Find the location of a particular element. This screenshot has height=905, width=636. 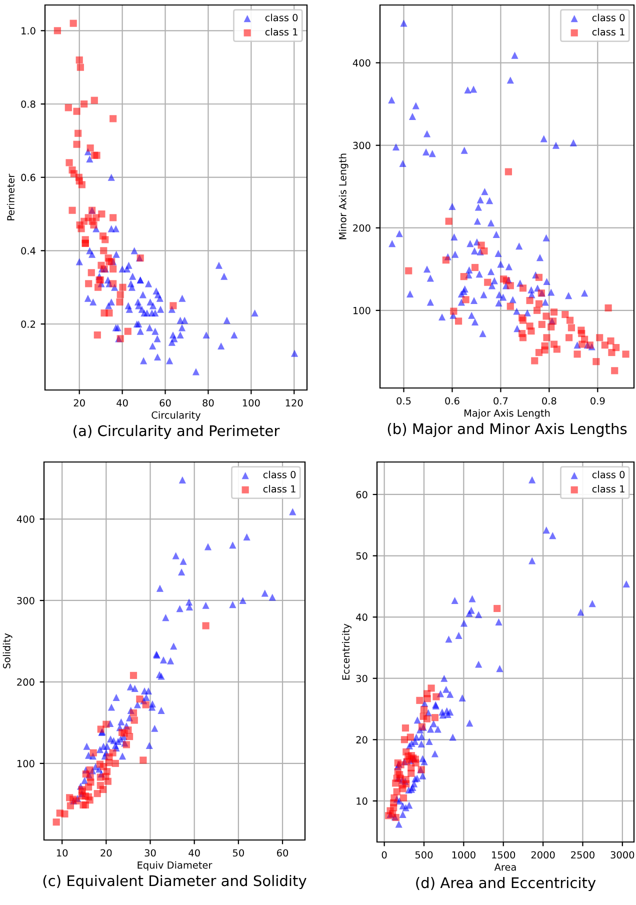

y-axis-title: Eccentricity is located at coordinates (347, 652).